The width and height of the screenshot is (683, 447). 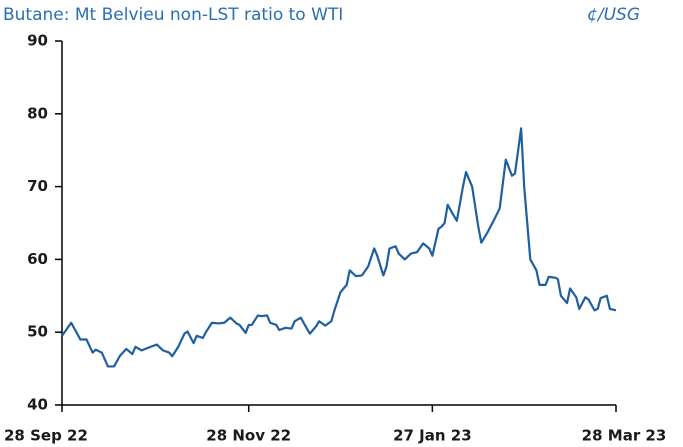 What do you see at coordinates (37, 405) in the screenshot?
I see `y-tick-label: 40` at bounding box center [37, 405].